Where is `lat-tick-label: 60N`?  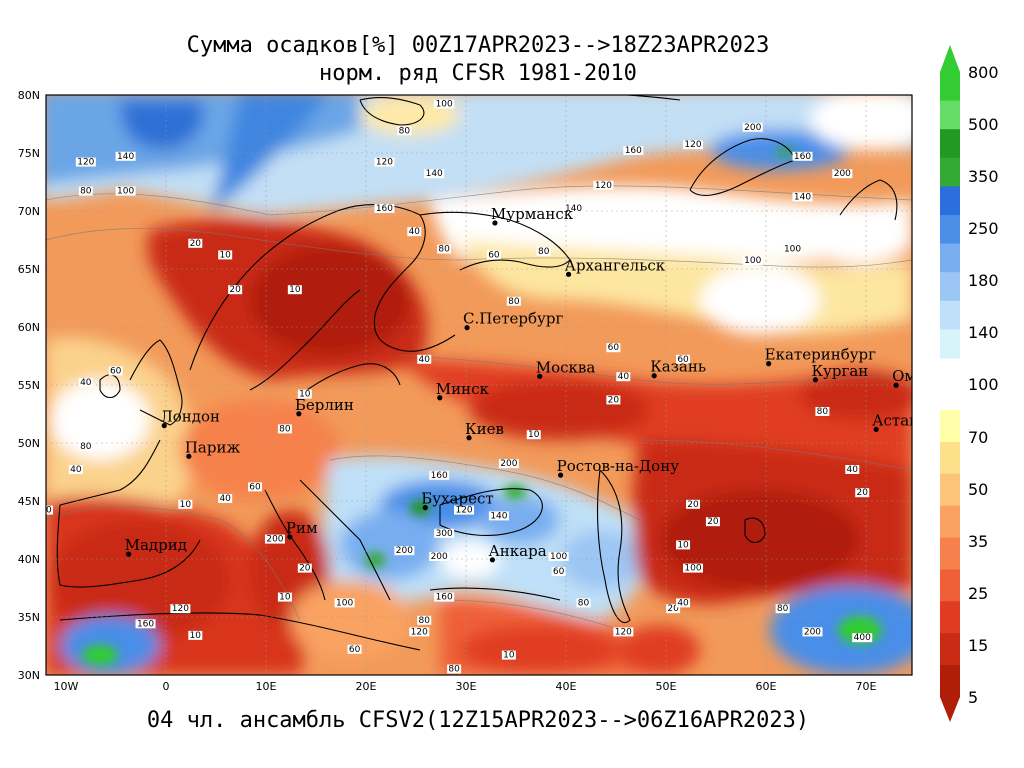 lat-tick-label: 60N is located at coordinates (29, 327).